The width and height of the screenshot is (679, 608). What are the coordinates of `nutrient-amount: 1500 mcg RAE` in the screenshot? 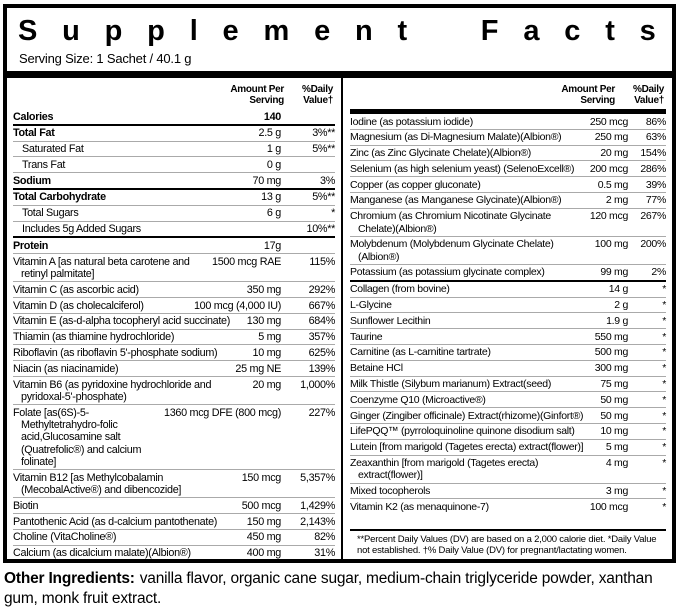 It's located at (246, 261).